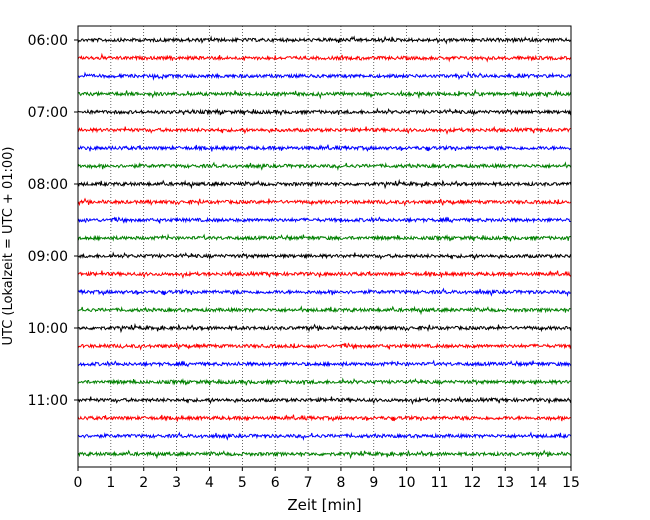  Describe the element at coordinates (48, 185) in the screenshot. I see `y-tick-label: 08:00` at that location.